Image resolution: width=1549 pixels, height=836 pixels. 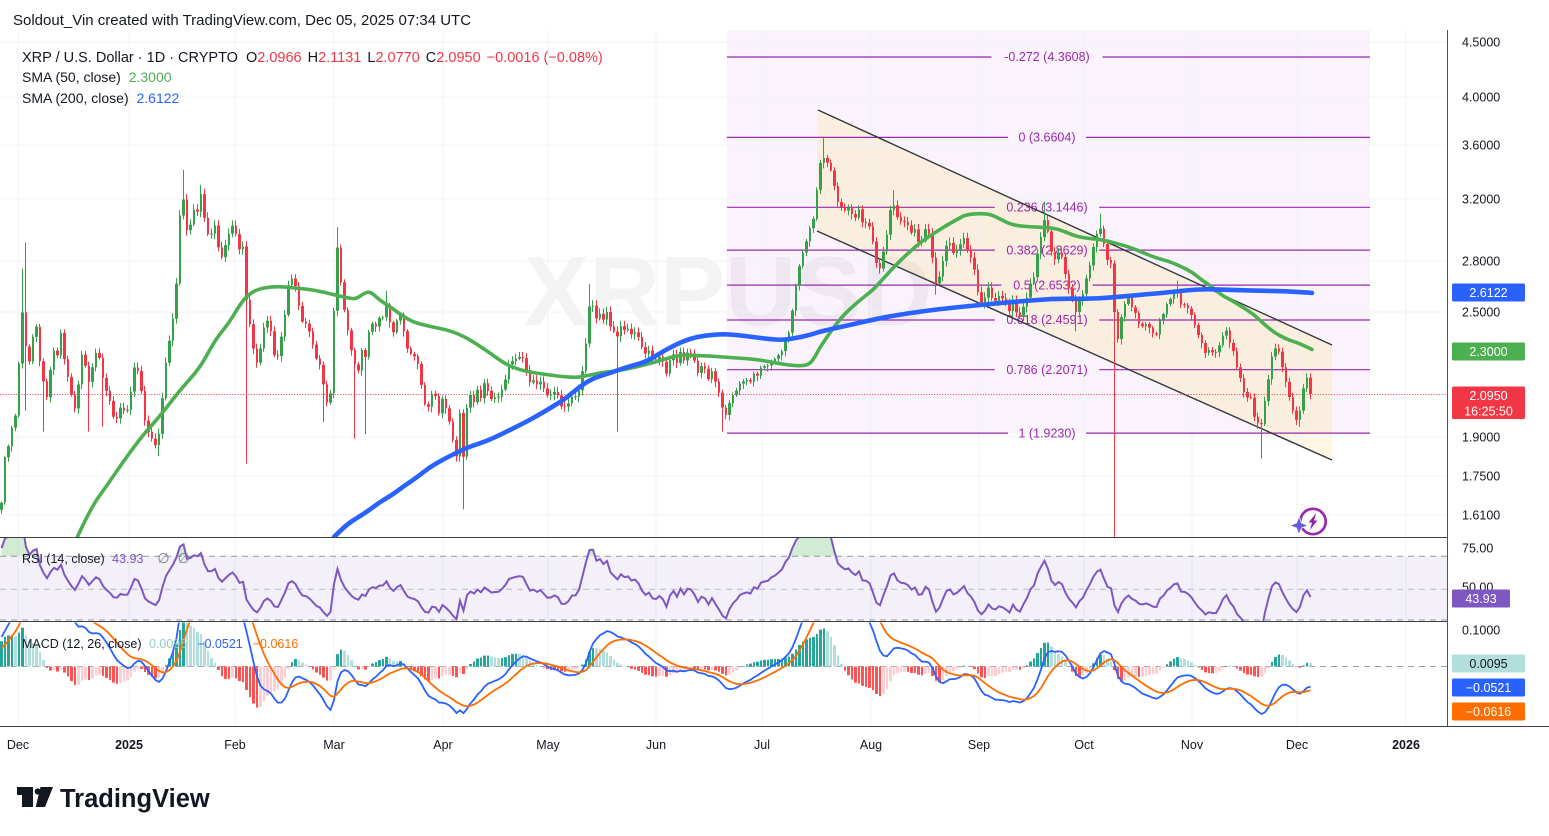 What do you see at coordinates (871, 745) in the screenshot?
I see `svg-text: Aug` at bounding box center [871, 745].